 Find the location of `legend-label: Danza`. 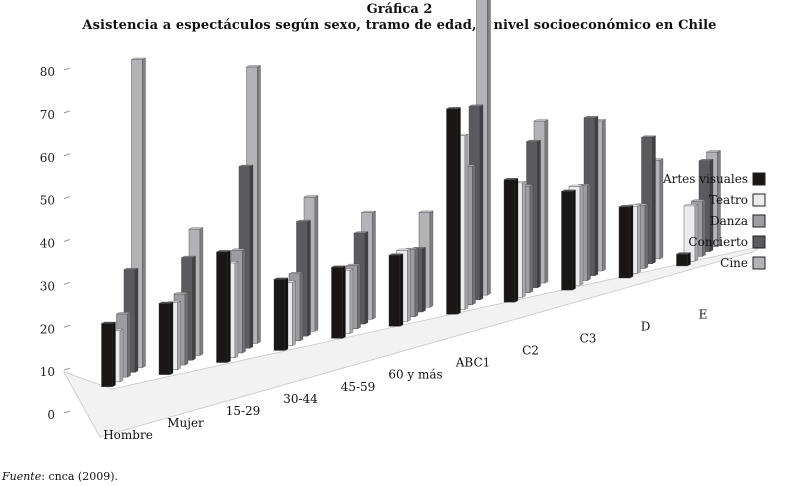

legend-label: Danza is located at coordinates (729, 221).